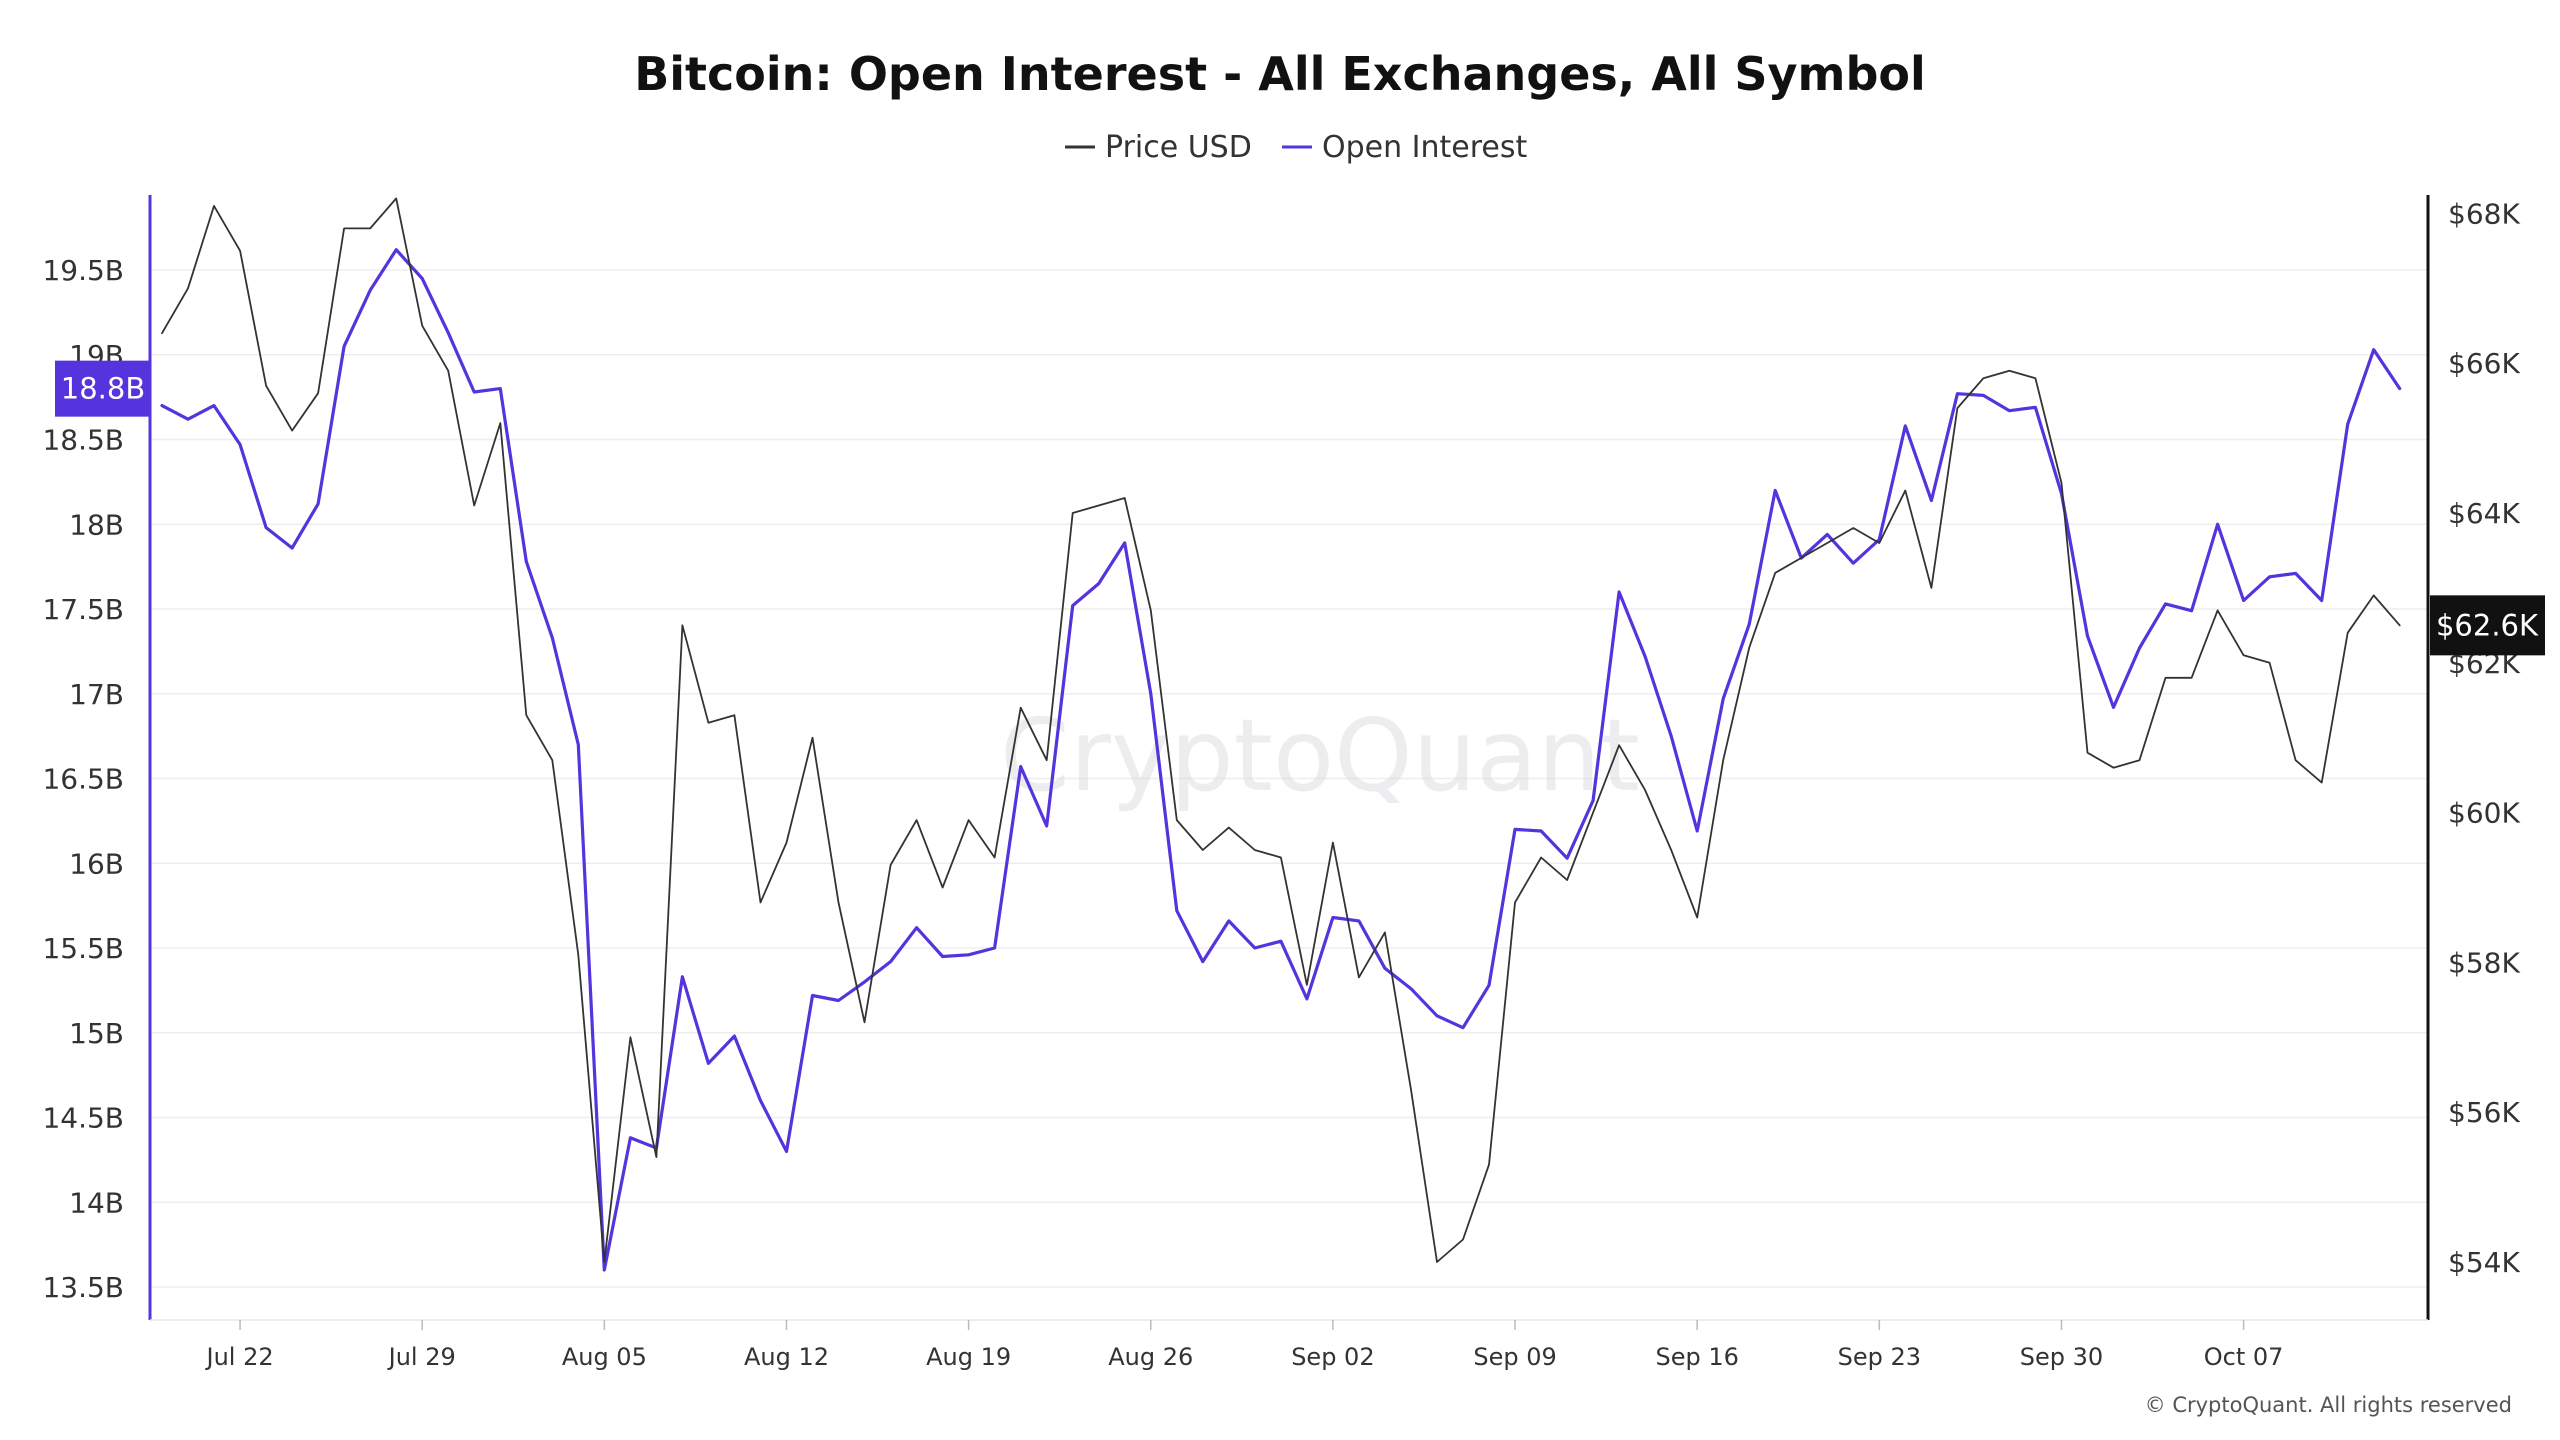  I want to click on x-tick-label: Sep 02, so click(1332, 1357).